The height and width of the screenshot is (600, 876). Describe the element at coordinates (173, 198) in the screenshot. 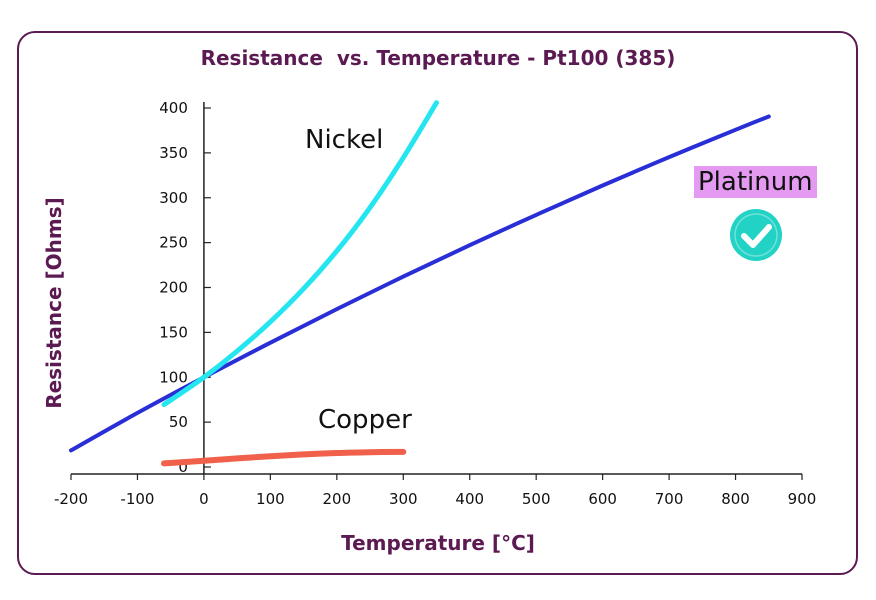

I see `y-tick-label: 300` at that location.